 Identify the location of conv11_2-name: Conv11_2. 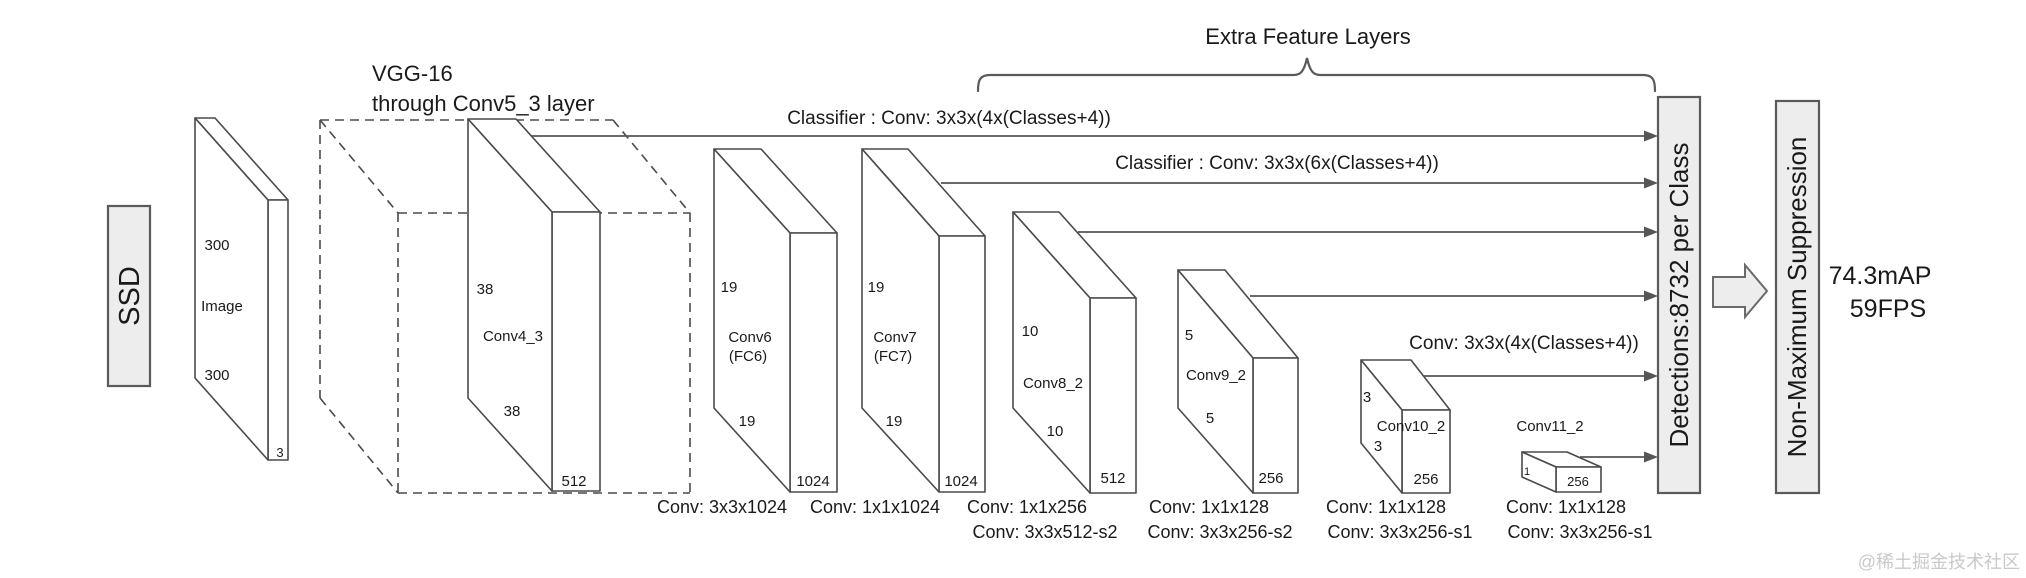
(1549, 426).